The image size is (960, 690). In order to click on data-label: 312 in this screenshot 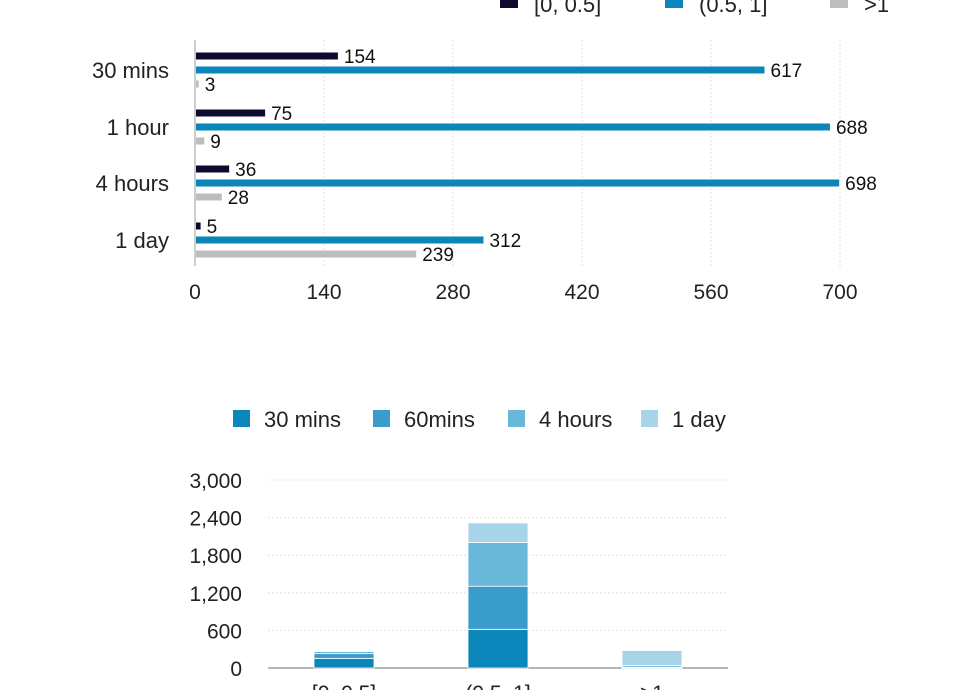, I will do `click(505, 241)`.